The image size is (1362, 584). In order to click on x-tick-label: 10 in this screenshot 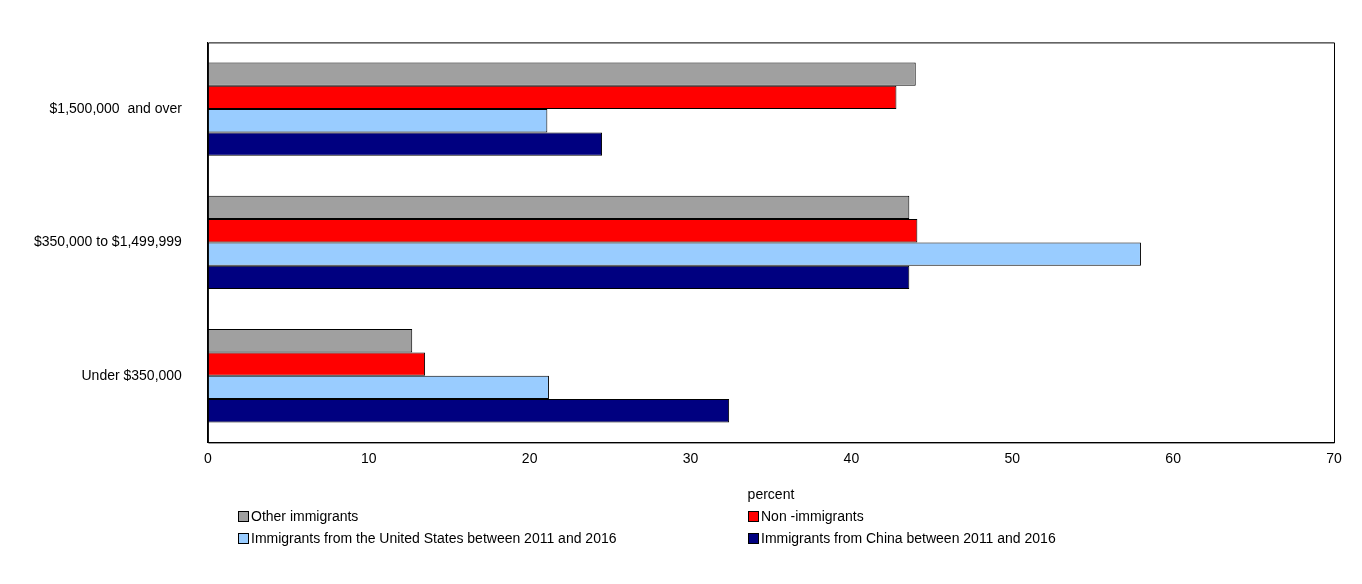, I will do `click(369, 457)`.